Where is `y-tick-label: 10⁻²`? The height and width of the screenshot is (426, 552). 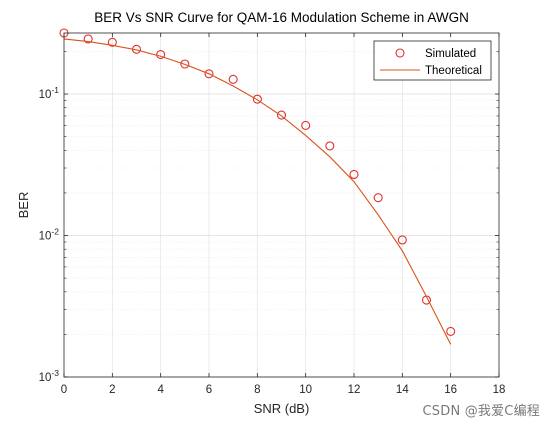 y-tick-label: 10⁻² is located at coordinates (49, 235).